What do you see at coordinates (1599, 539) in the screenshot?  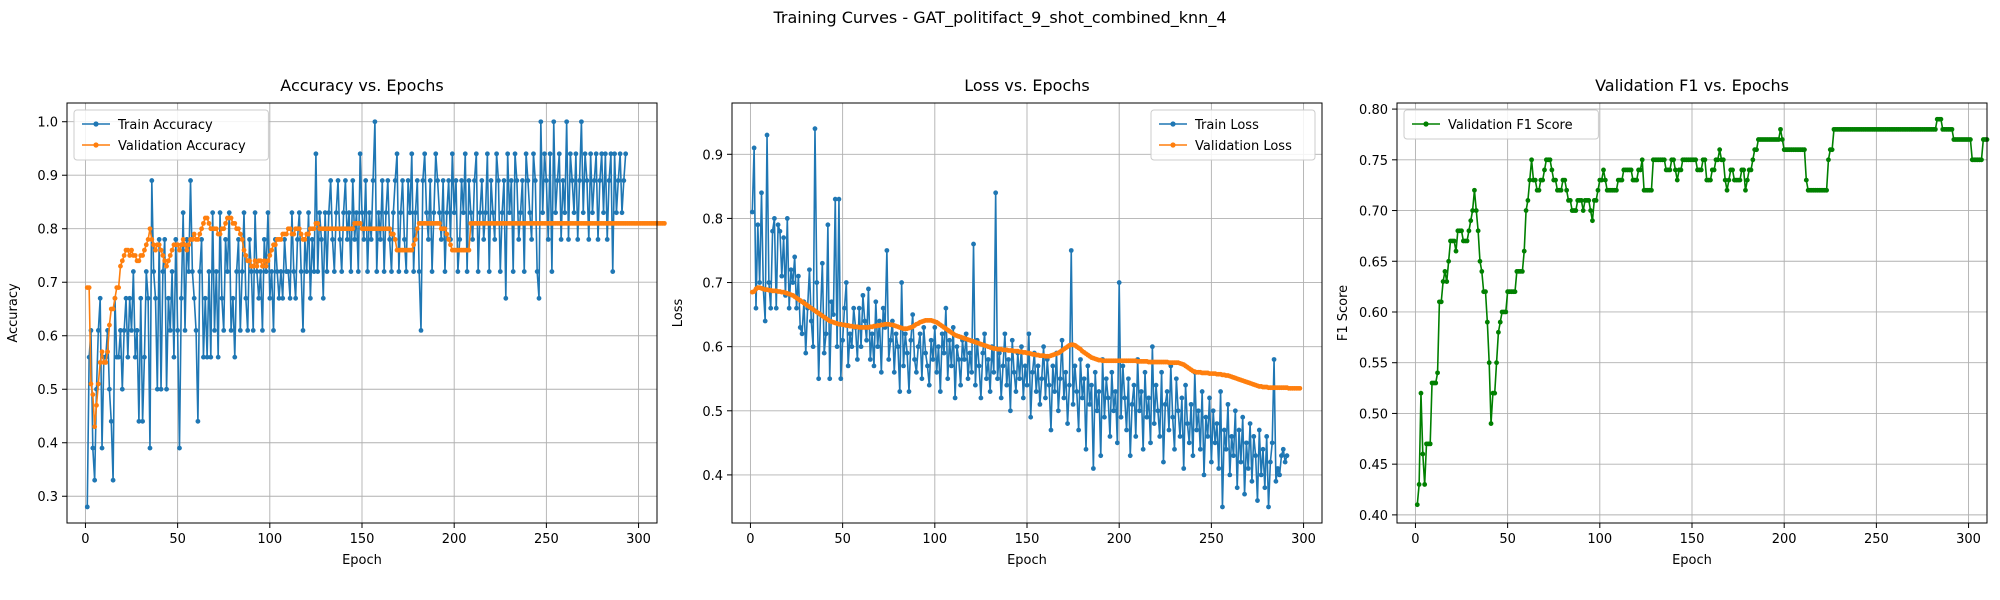 I see `x-tick-label: 100` at bounding box center [1599, 539].